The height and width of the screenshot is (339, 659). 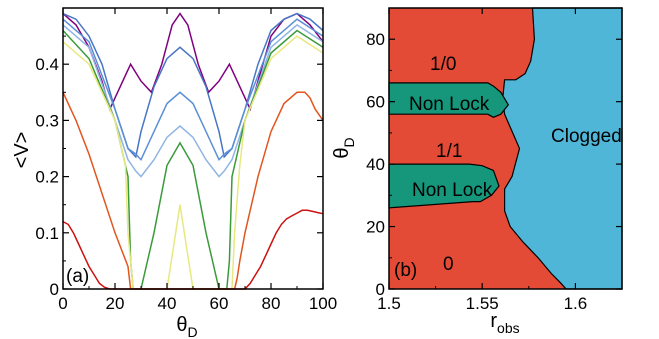 I want to click on region-nonlock-upper, so click(x=449, y=100).